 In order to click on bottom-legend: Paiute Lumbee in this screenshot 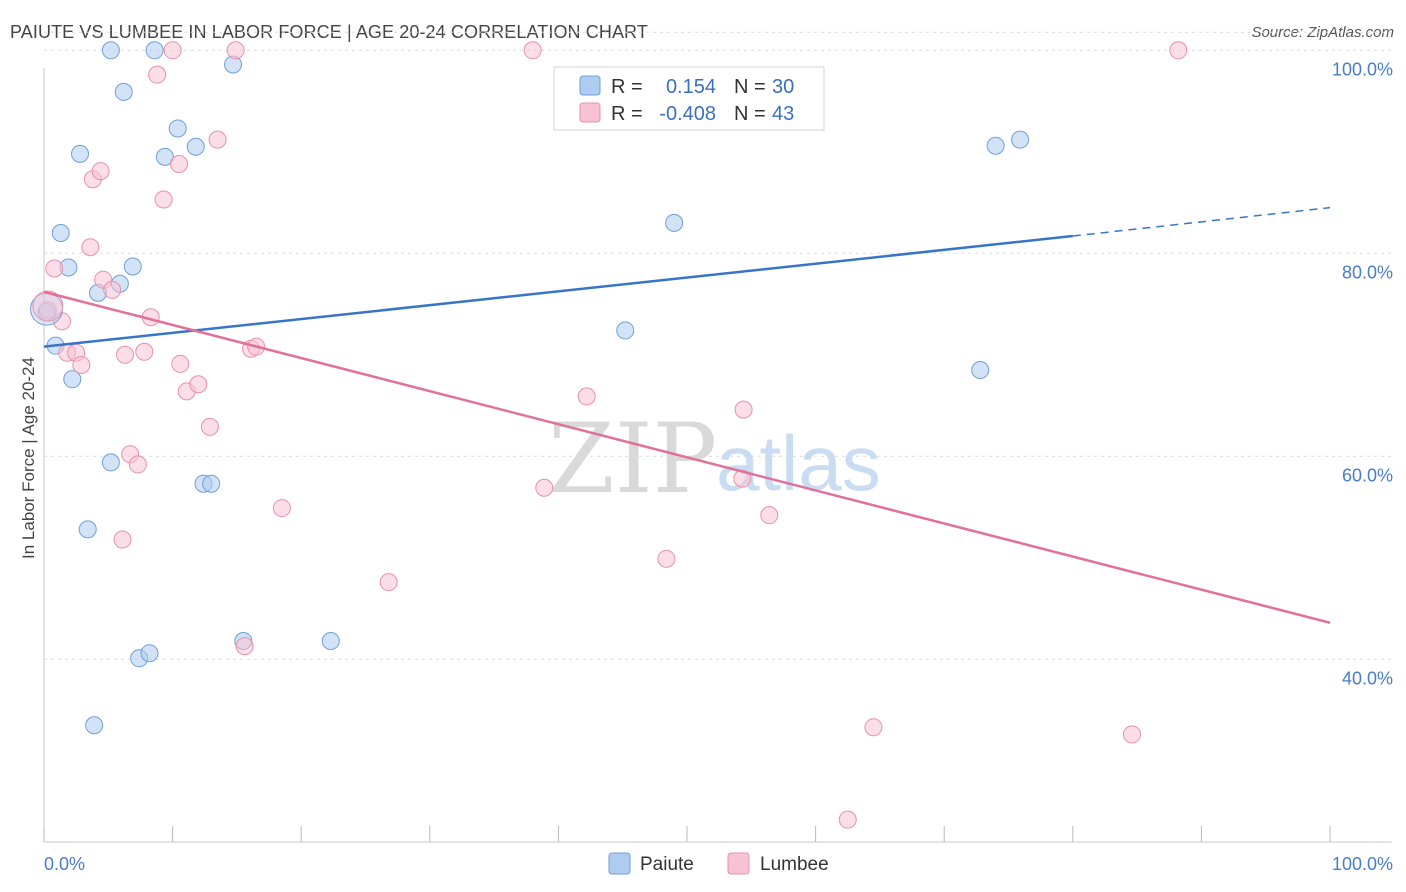, I will do `click(718, 863)`.